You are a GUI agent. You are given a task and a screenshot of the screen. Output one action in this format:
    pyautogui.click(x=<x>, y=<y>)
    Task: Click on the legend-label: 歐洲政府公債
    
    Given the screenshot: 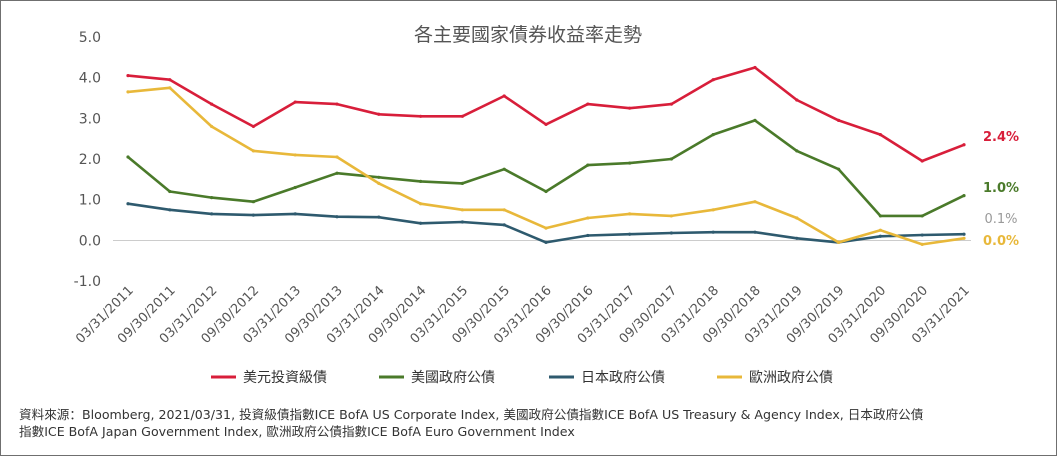 What is the action you would take?
    pyautogui.click(x=791, y=378)
    